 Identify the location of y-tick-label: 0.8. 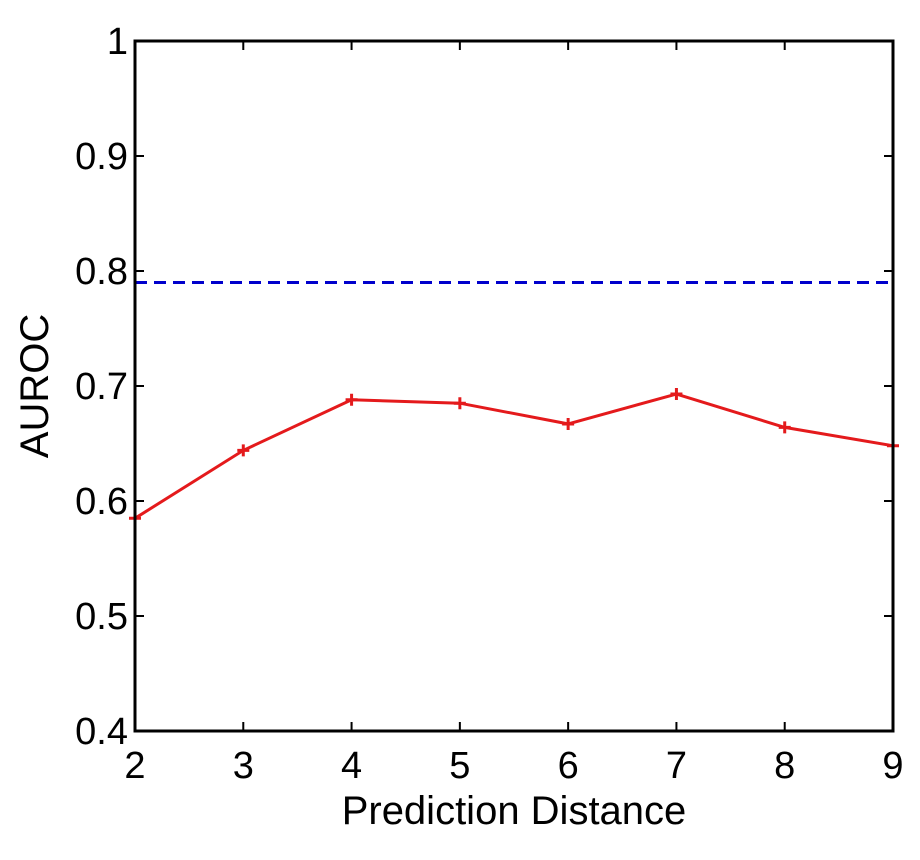
(101, 272).